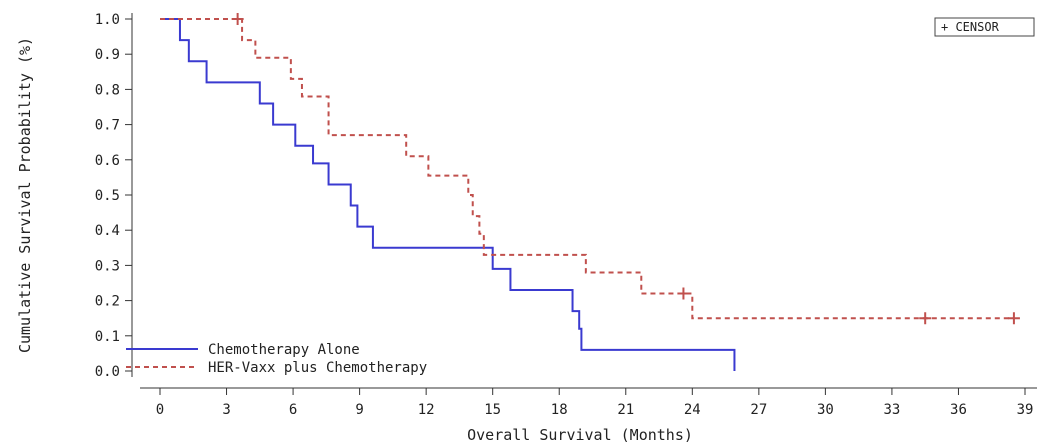 Image resolution: width=1043 pixels, height=445 pixels. What do you see at coordinates (588, 402) in the screenshot?
I see `x-axis: 0 3 6 9 12 15 18 21 24 27 30 33 36 39` at bounding box center [588, 402].